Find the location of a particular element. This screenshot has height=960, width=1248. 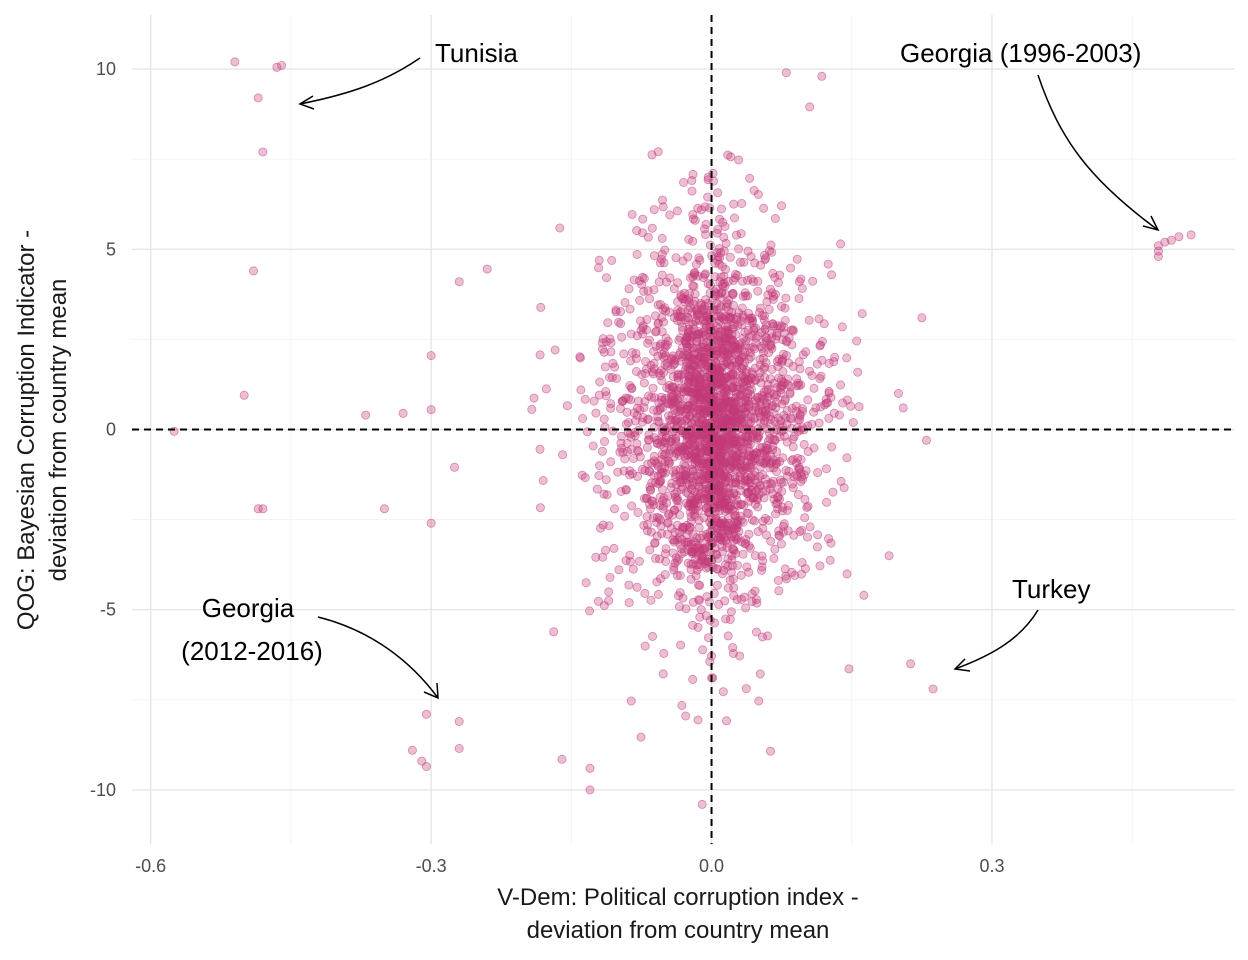

x-tick-label: 0.3 is located at coordinates (991, 866).